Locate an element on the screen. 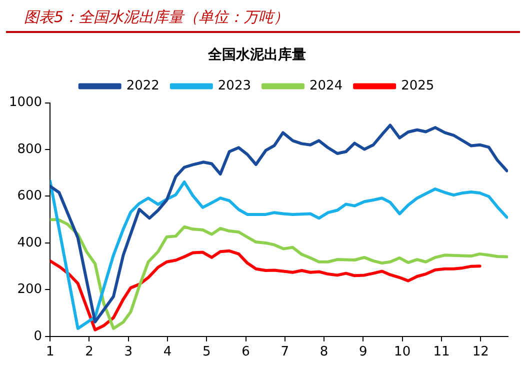  y-tick-label: 800 is located at coordinates (29, 149).